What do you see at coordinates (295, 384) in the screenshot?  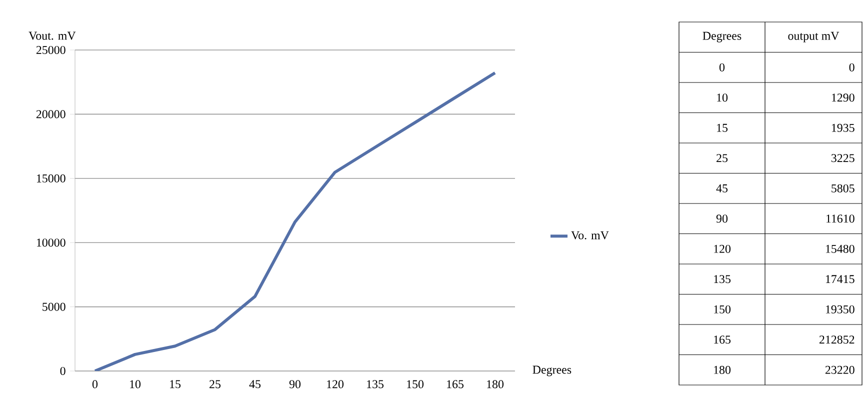 I see `x-tick-label: 90` at bounding box center [295, 384].